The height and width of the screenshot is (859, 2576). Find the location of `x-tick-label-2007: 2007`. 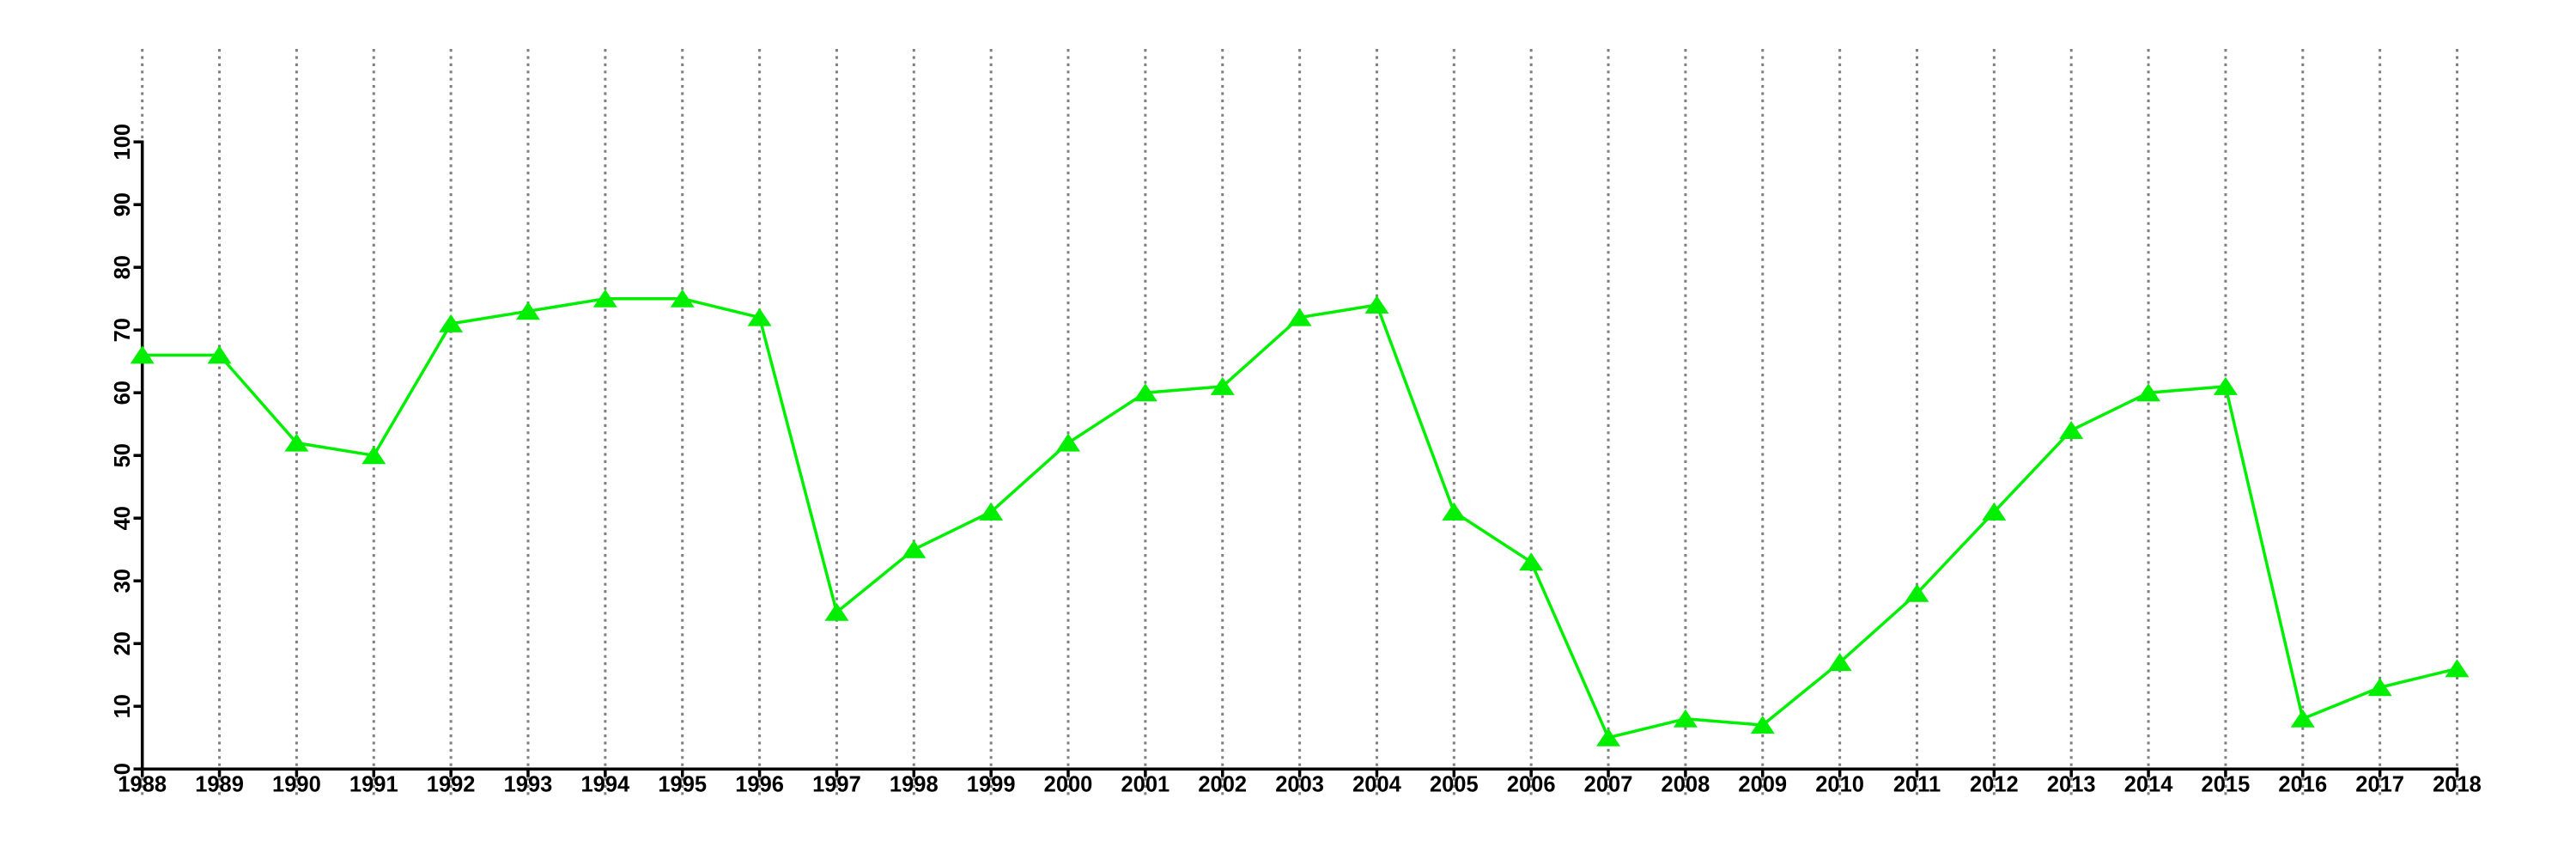

x-tick-label-2007: 2007 is located at coordinates (1609, 785).